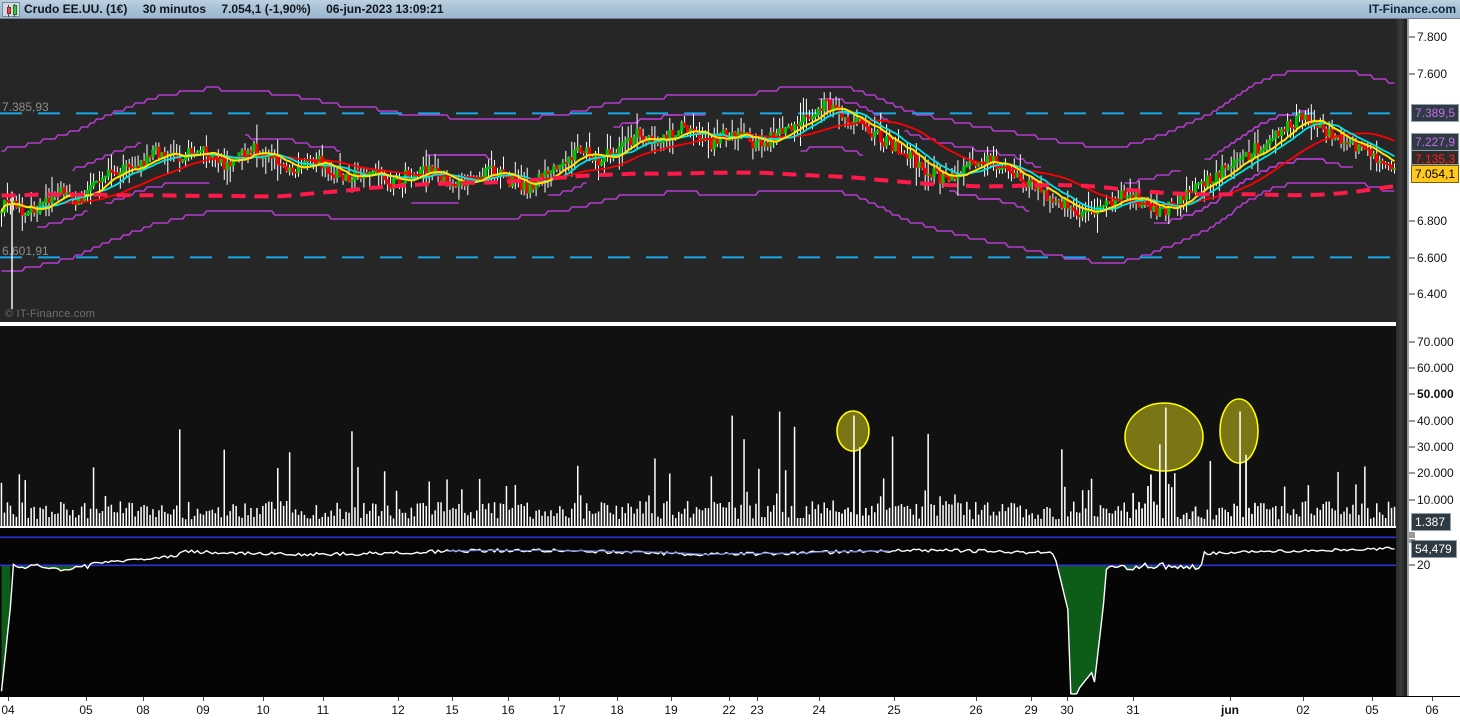  I want to click on rsi-value-badge: 54,479, so click(1434, 549).